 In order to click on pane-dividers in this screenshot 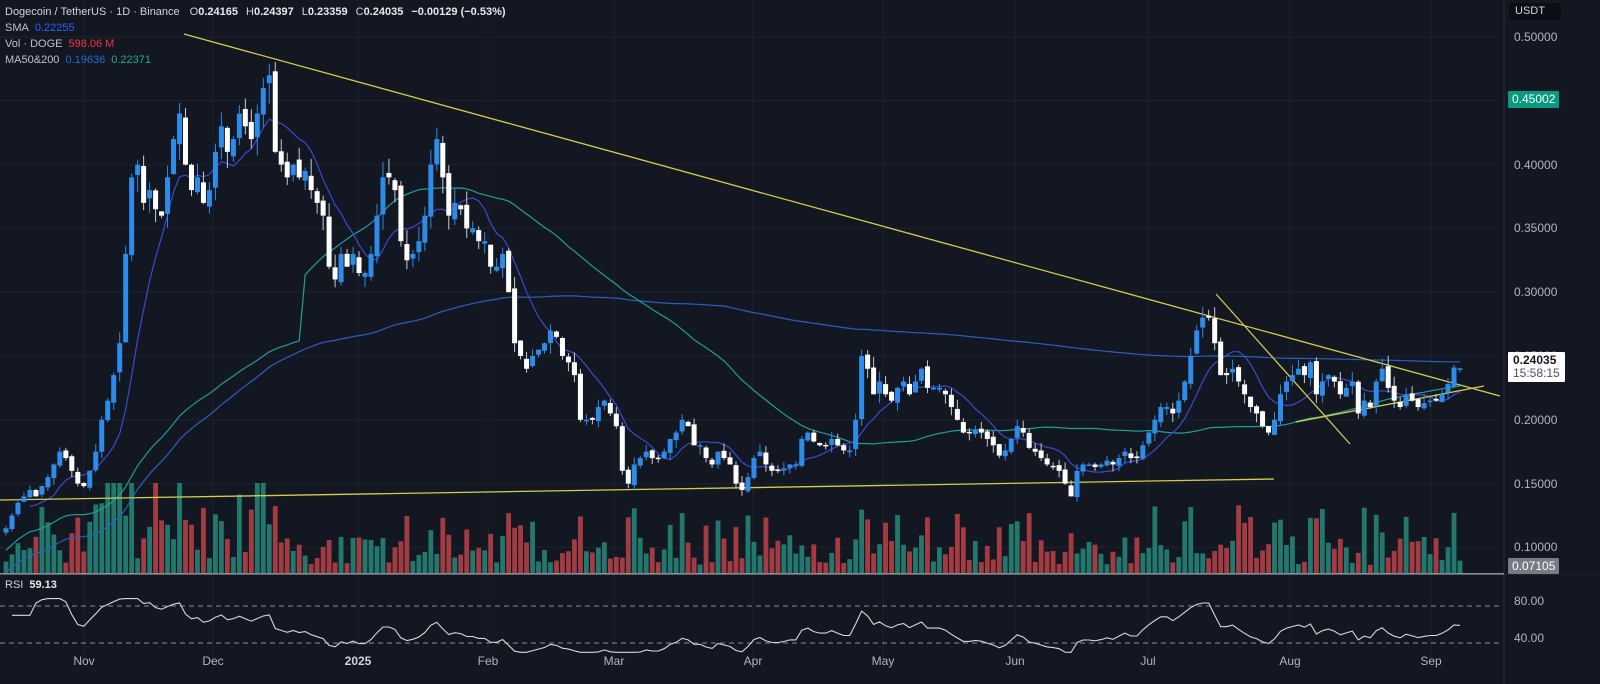, I will do `click(800, 574)`.